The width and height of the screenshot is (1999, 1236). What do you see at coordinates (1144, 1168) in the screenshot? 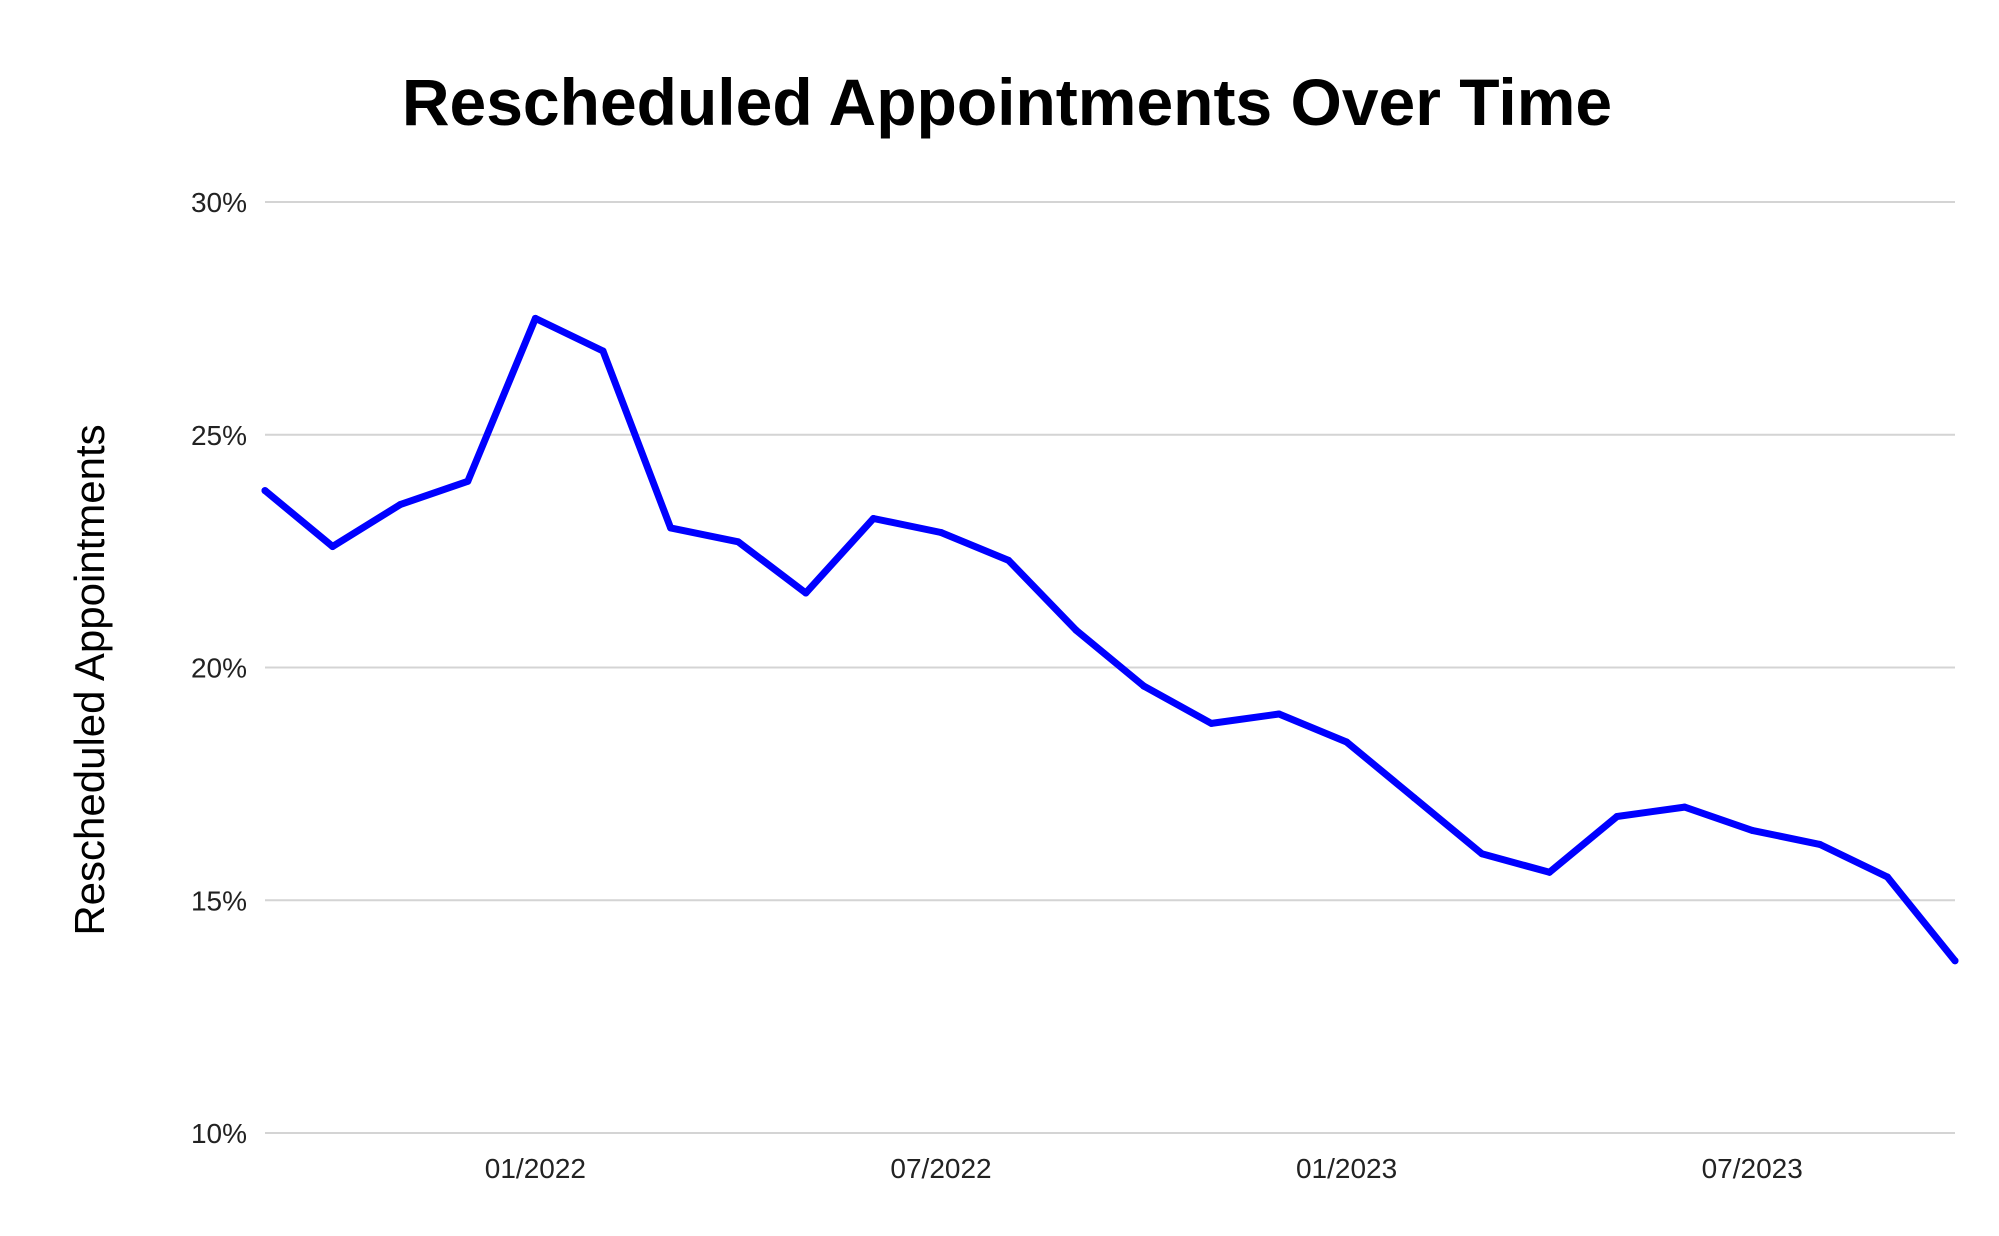
I see `x-axis-ticks: 01/2022 07/2022 01/2023 07/2023` at bounding box center [1144, 1168].